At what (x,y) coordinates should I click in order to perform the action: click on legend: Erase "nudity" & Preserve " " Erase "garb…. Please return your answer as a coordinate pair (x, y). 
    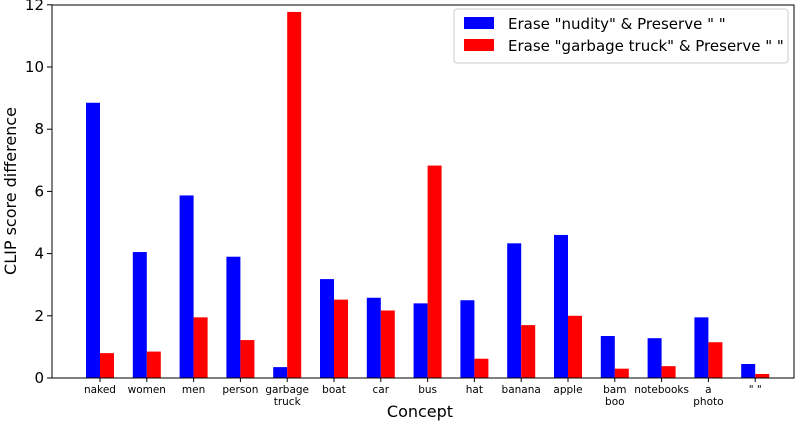
    Looking at the image, I should click on (621, 36).